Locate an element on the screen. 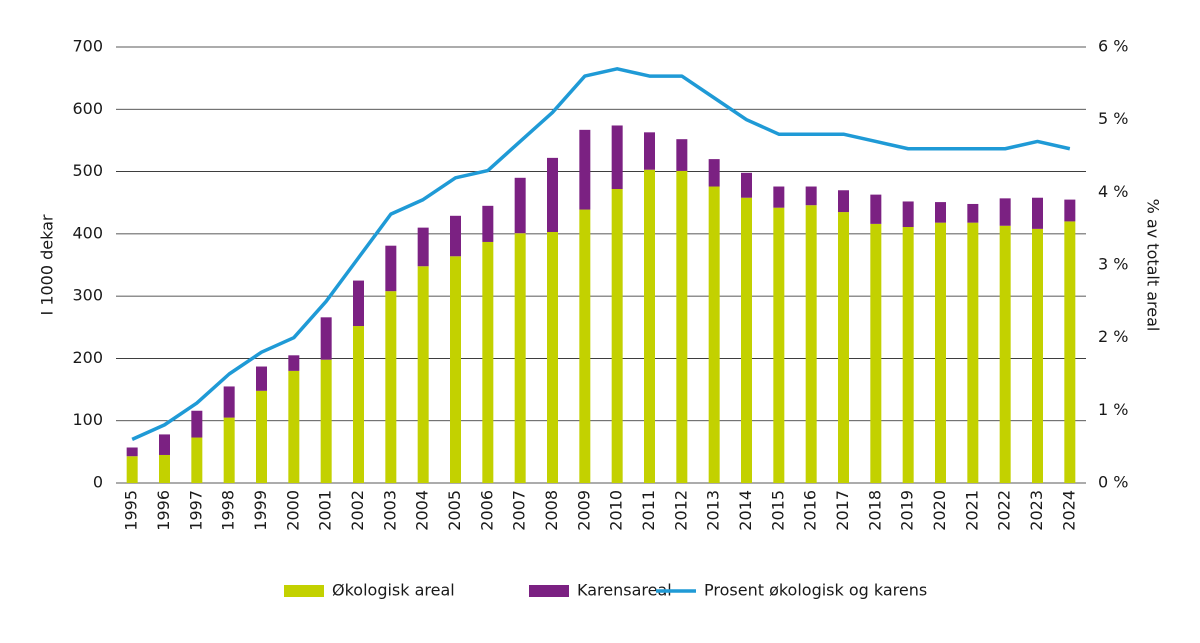  x-tick-label: 2024 is located at coordinates (1068, 510).